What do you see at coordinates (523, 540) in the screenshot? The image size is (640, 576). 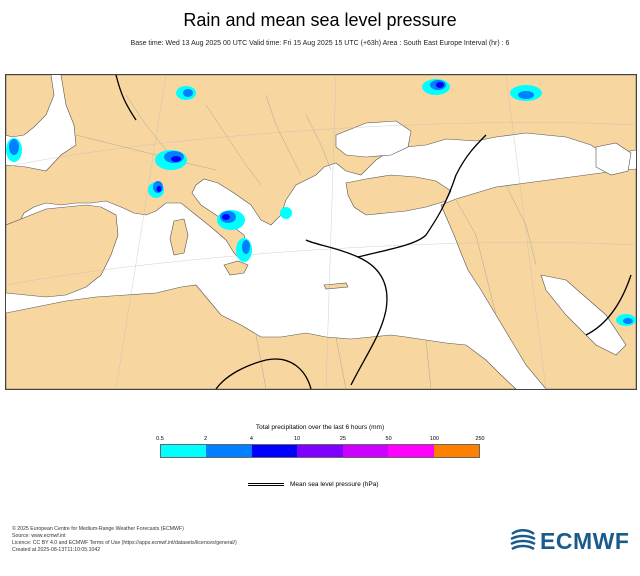 I see `ecmwf-logo-icon` at bounding box center [523, 540].